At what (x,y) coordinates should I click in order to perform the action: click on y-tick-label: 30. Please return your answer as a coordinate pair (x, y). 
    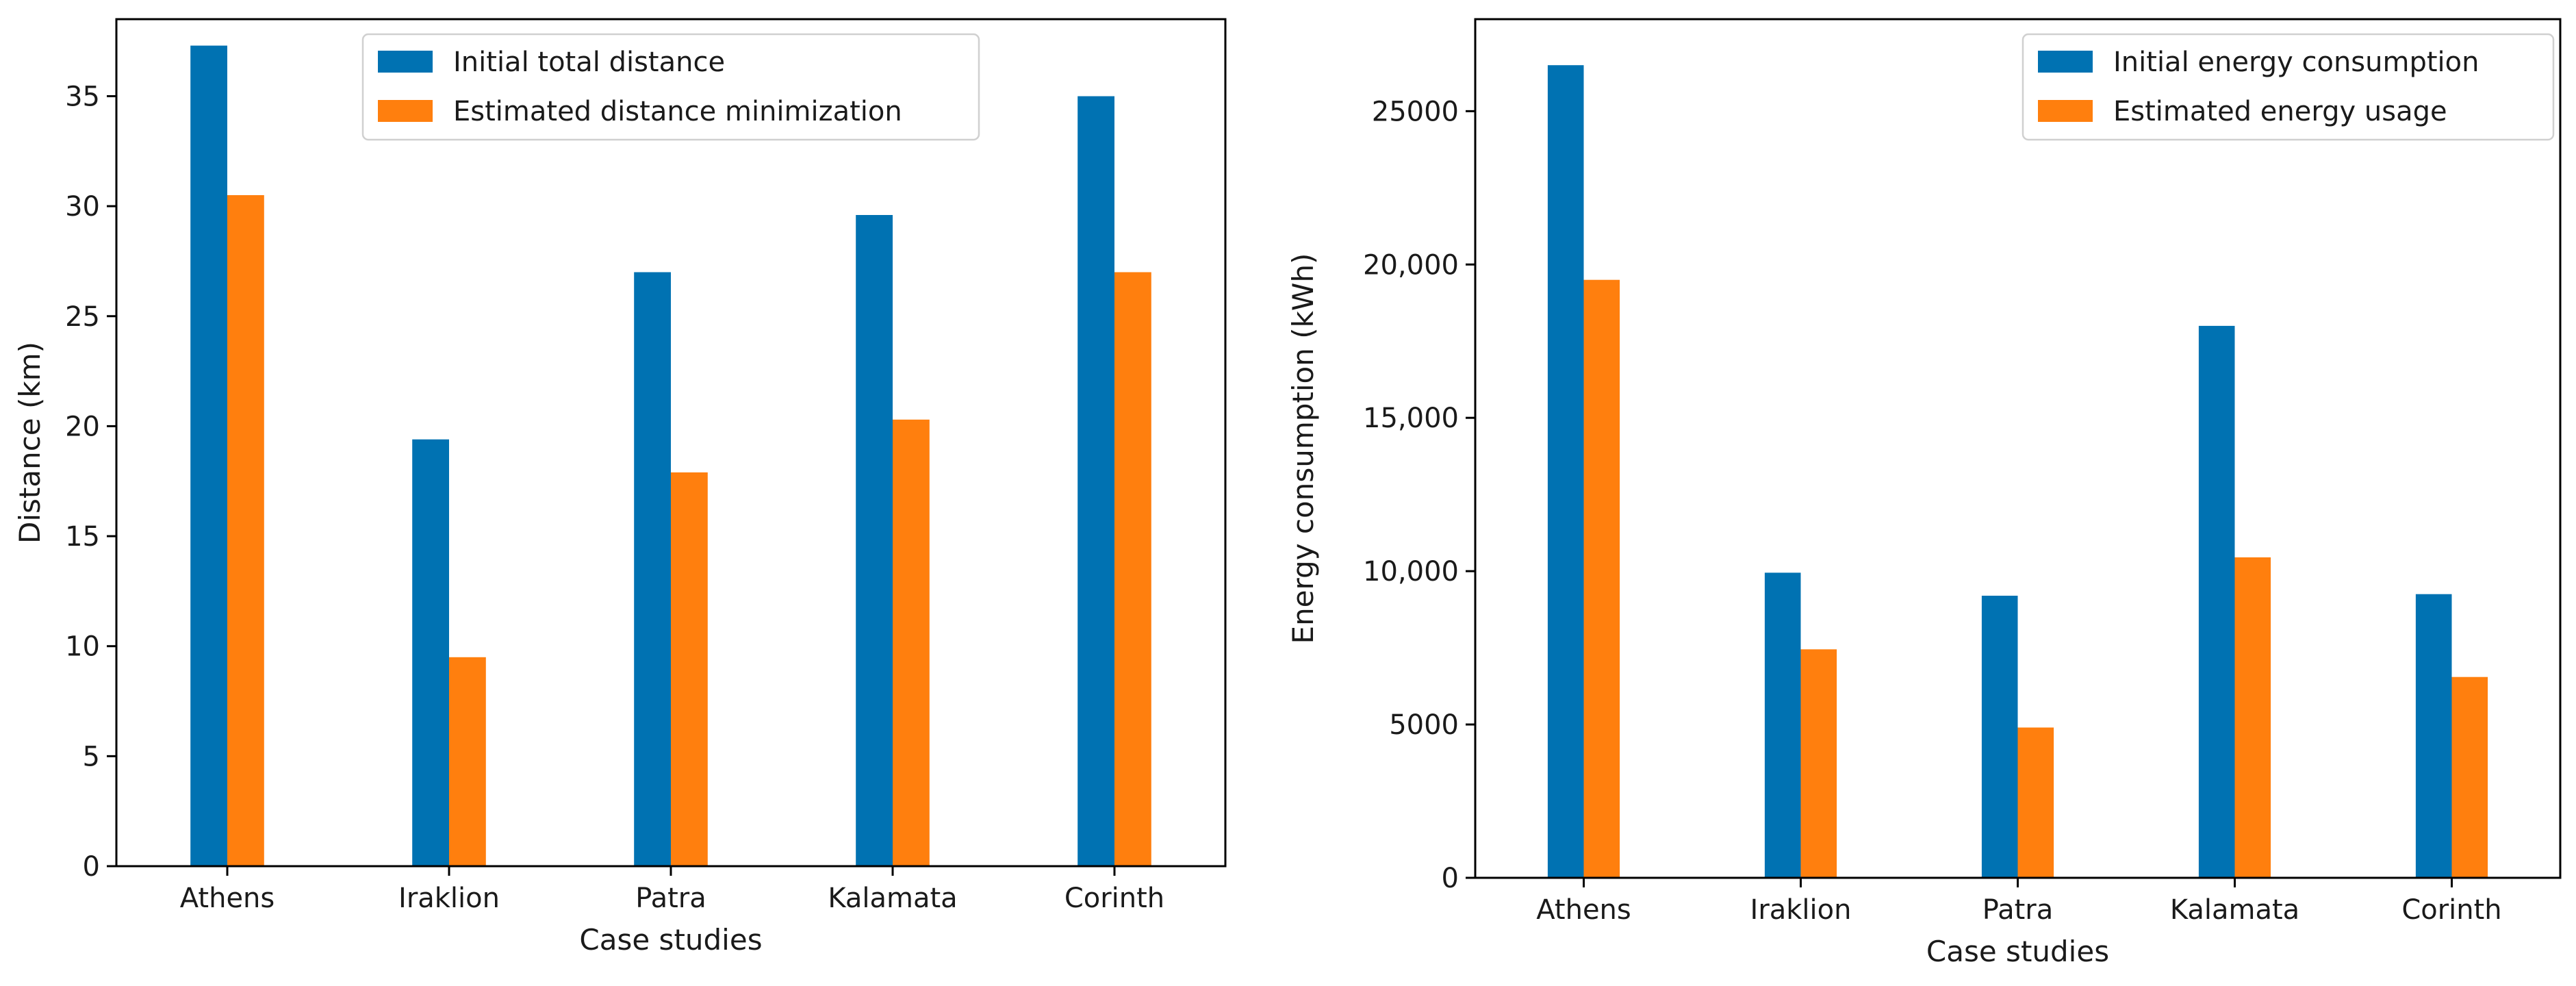
    Looking at the image, I should click on (82, 207).